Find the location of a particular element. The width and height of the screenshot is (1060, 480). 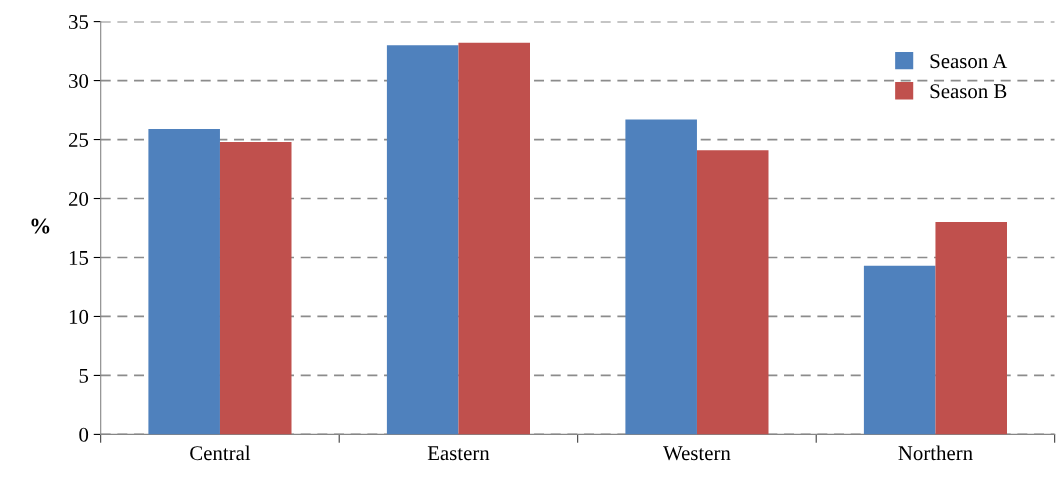

y-tick-label: 5 is located at coordinates (84, 376).